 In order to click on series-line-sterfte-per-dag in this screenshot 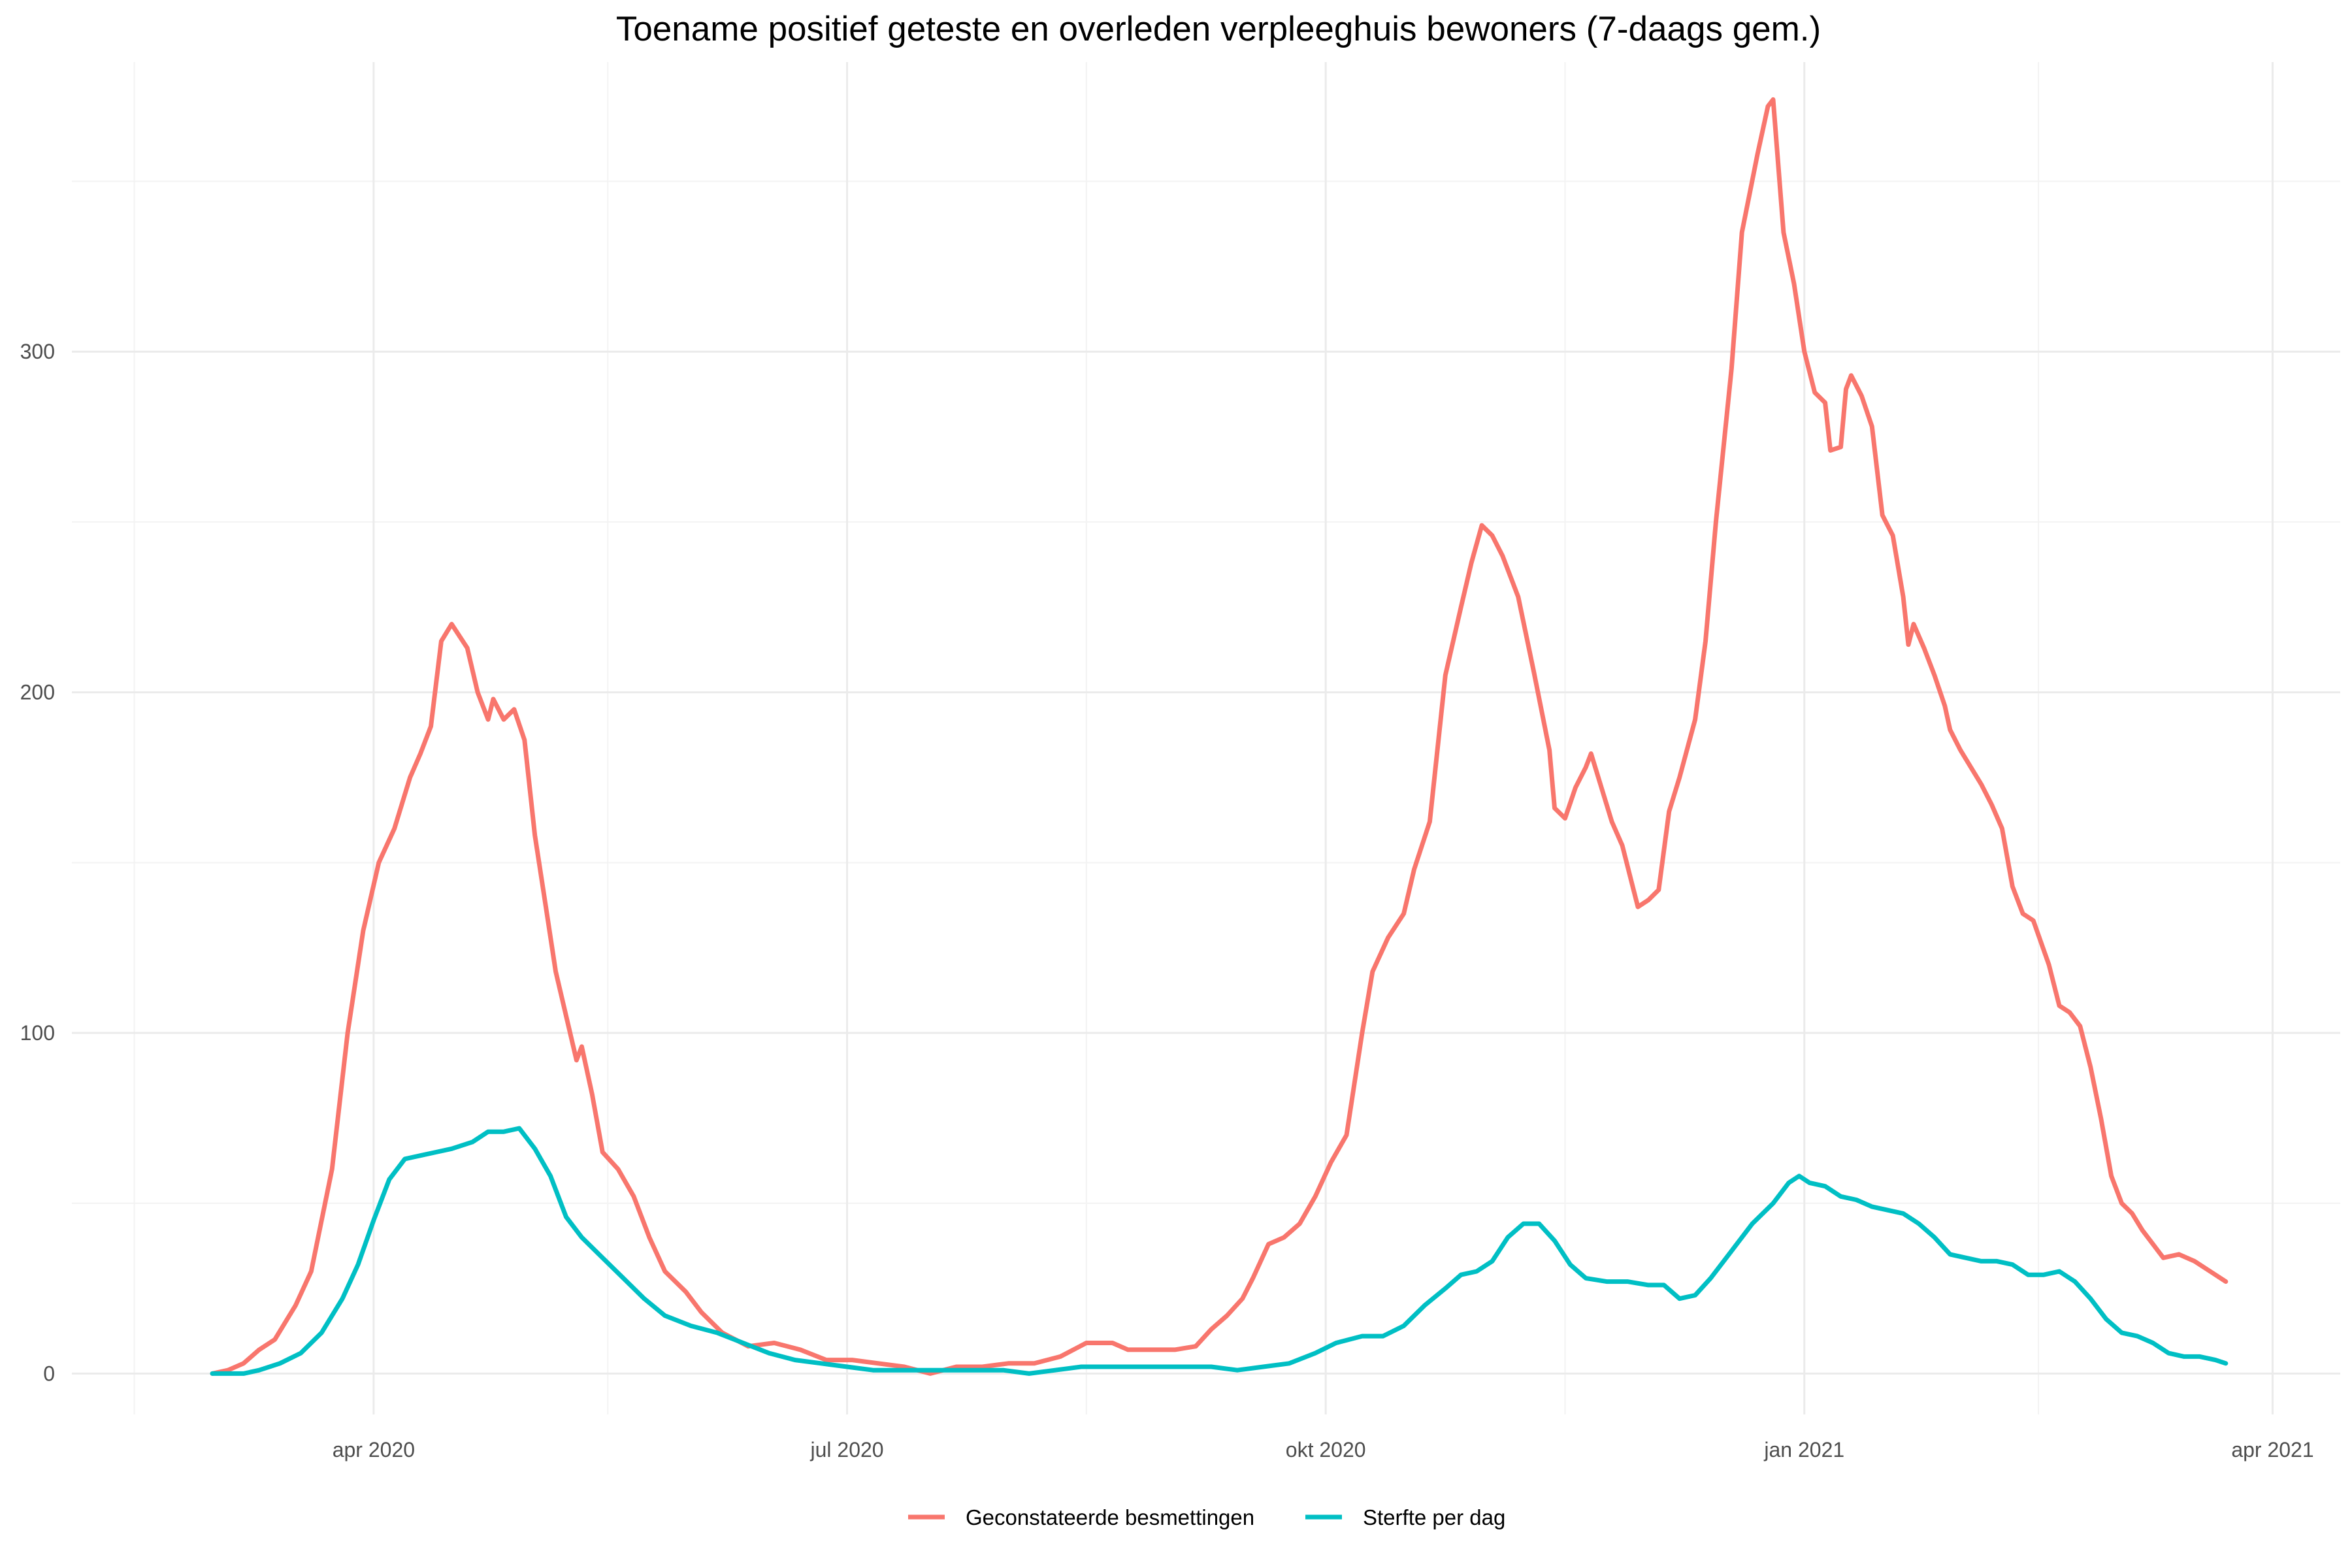, I will do `click(1219, 1251)`.